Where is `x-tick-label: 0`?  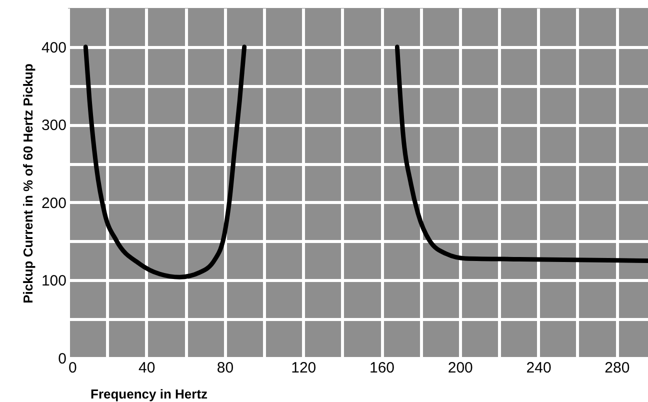
x-tick-label: 0 is located at coordinates (72, 368).